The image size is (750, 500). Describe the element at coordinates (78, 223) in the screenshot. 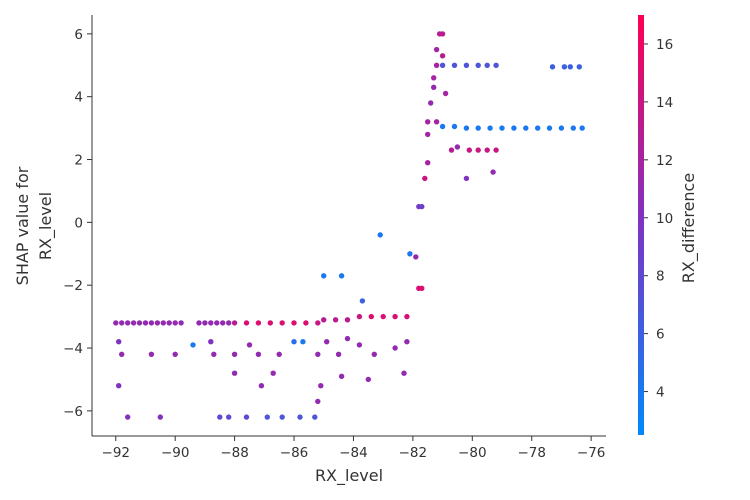

I see `y-tick-label: 0` at that location.